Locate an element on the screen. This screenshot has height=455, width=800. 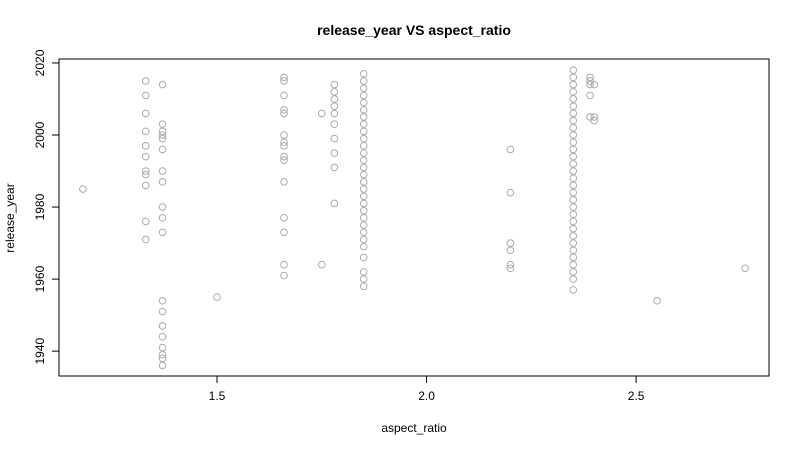
chart-title: release_year VS aspect_ratio is located at coordinates (414, 30).